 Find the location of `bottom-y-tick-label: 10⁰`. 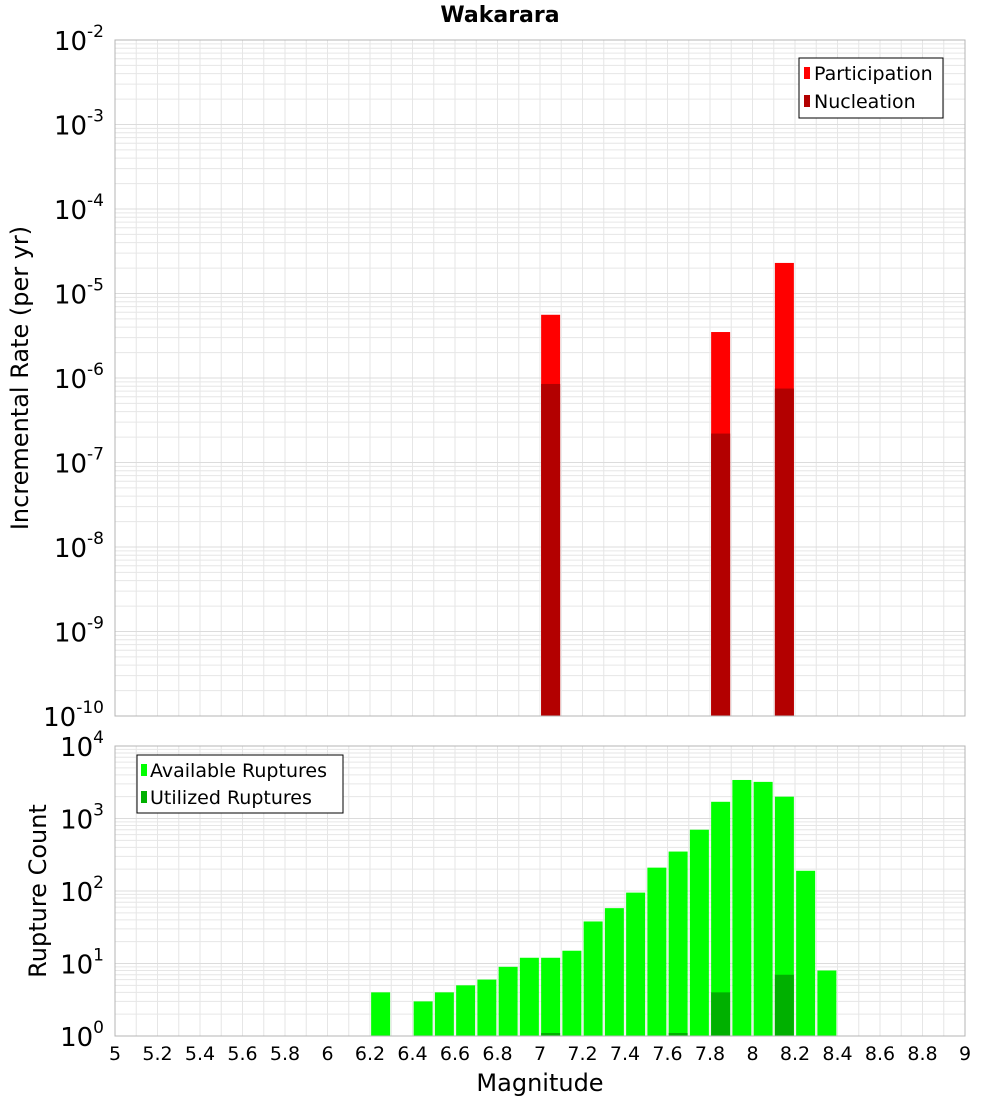

bottom-y-tick-label: 10⁰ is located at coordinates (82, 1035).